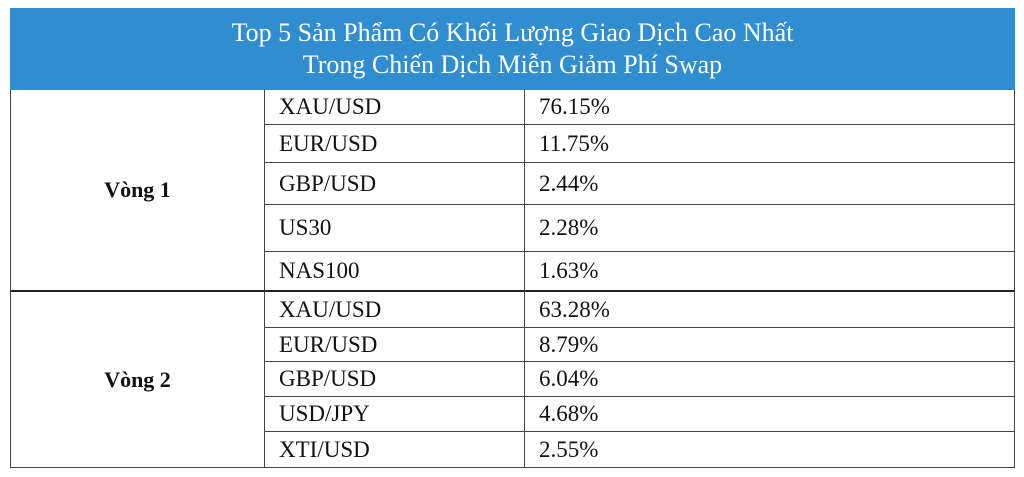 The height and width of the screenshot is (477, 1024). Describe the element at coordinates (137, 380) in the screenshot. I see `group-label: Vòng 2` at that location.